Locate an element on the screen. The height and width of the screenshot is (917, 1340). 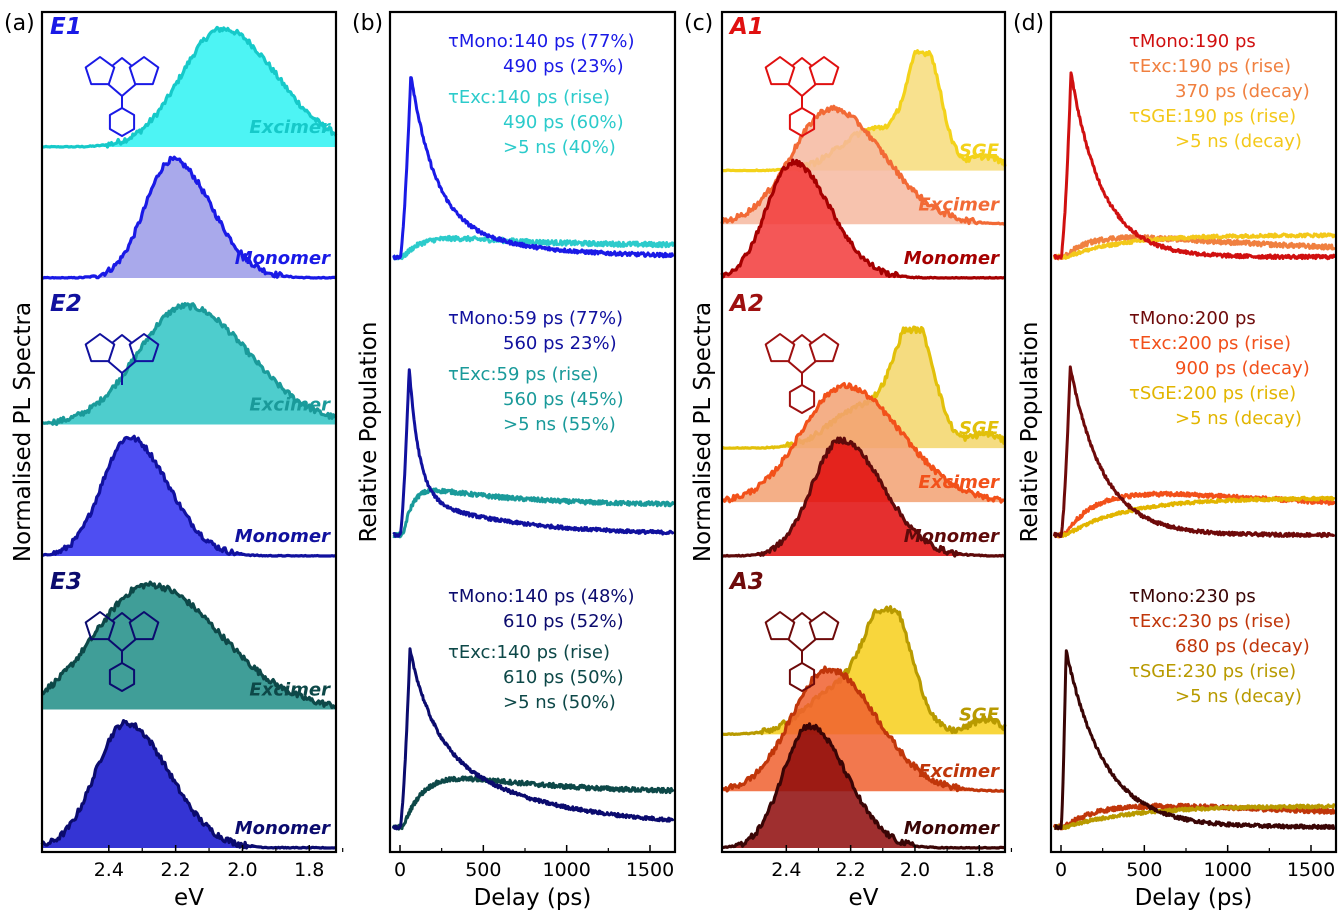
sample-label: A1 is located at coordinates (746, 27).